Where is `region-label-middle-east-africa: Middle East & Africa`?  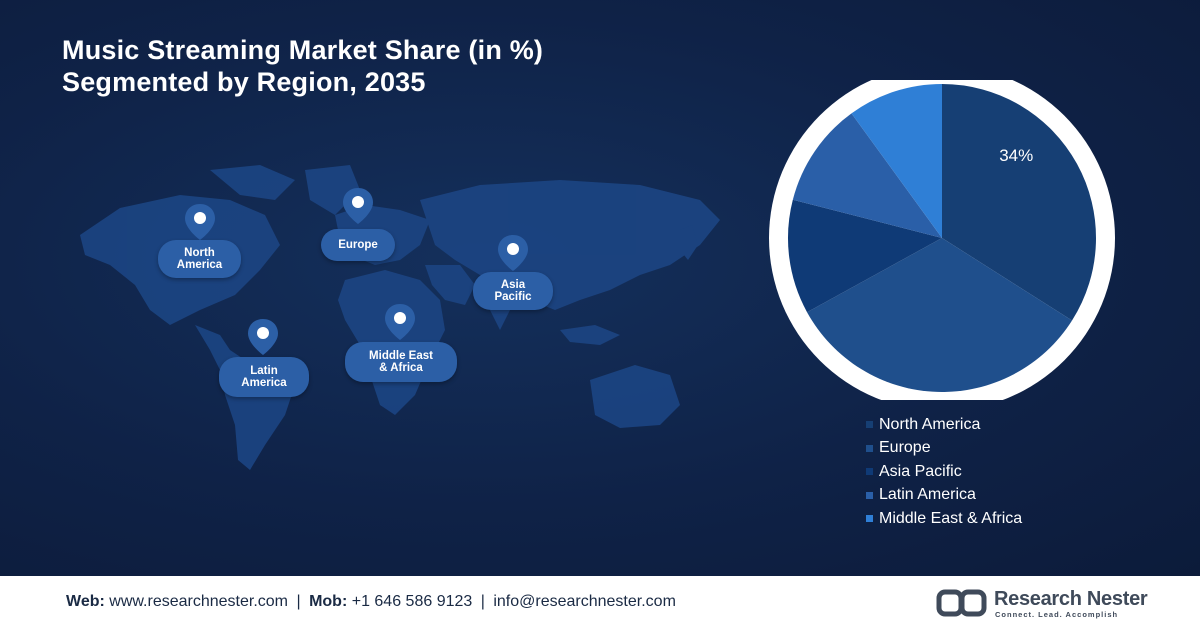 region-label-middle-east-africa: Middle East & Africa is located at coordinates (401, 362).